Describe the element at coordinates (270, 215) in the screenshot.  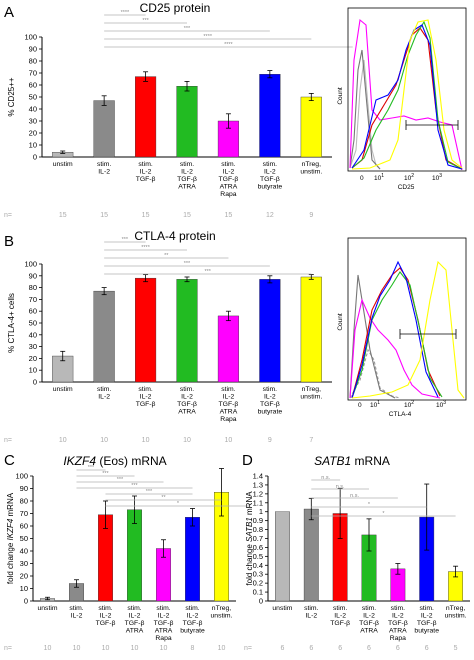
I see `n-value: 12` at that location.